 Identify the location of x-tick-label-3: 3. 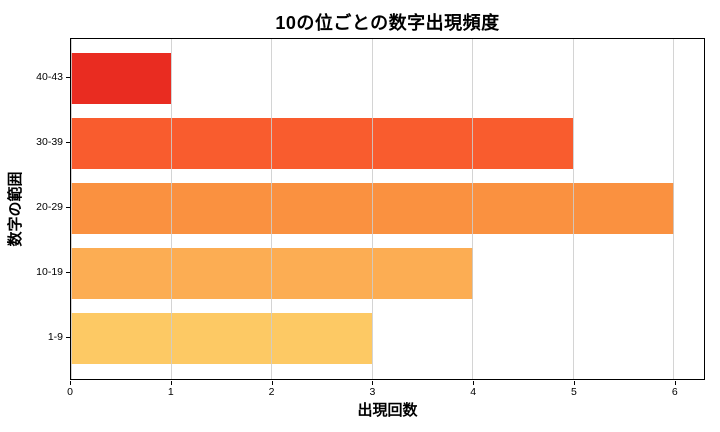
(372, 392).